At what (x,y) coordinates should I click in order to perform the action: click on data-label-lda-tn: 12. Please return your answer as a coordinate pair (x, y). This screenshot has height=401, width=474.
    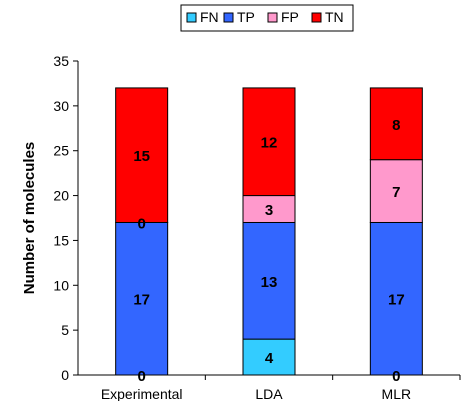
    Looking at the image, I should click on (269, 143).